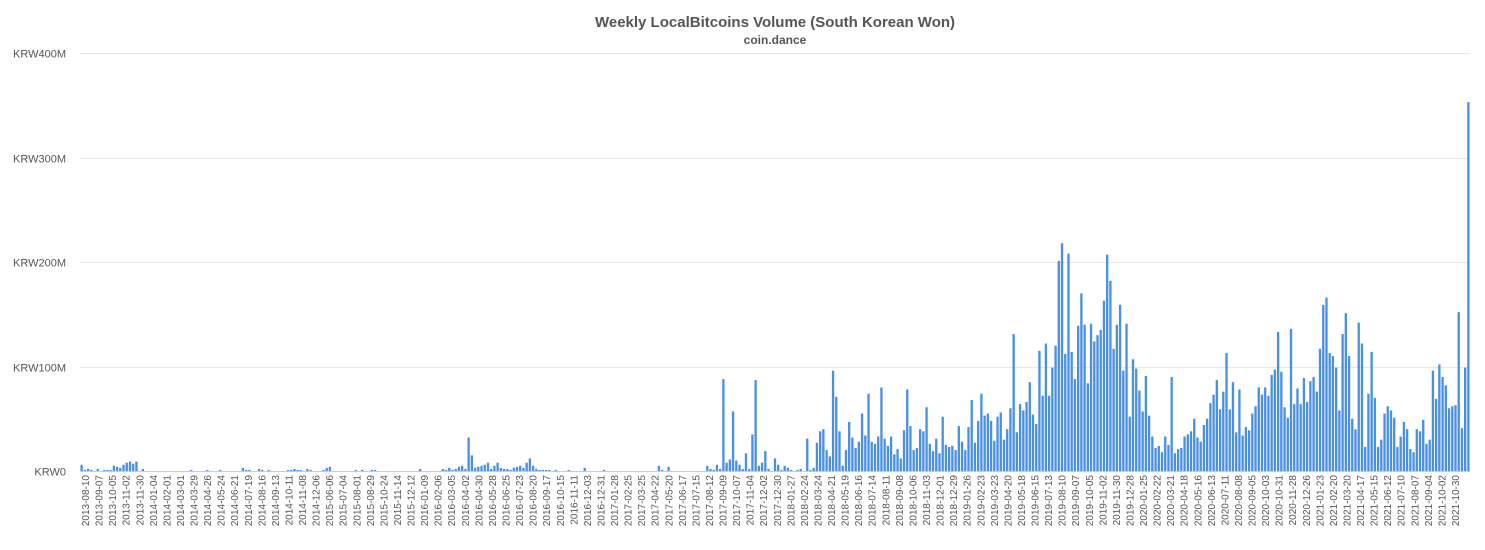 The width and height of the screenshot is (1485, 550). I want to click on y-tick-label: KRW200M, so click(39, 264).